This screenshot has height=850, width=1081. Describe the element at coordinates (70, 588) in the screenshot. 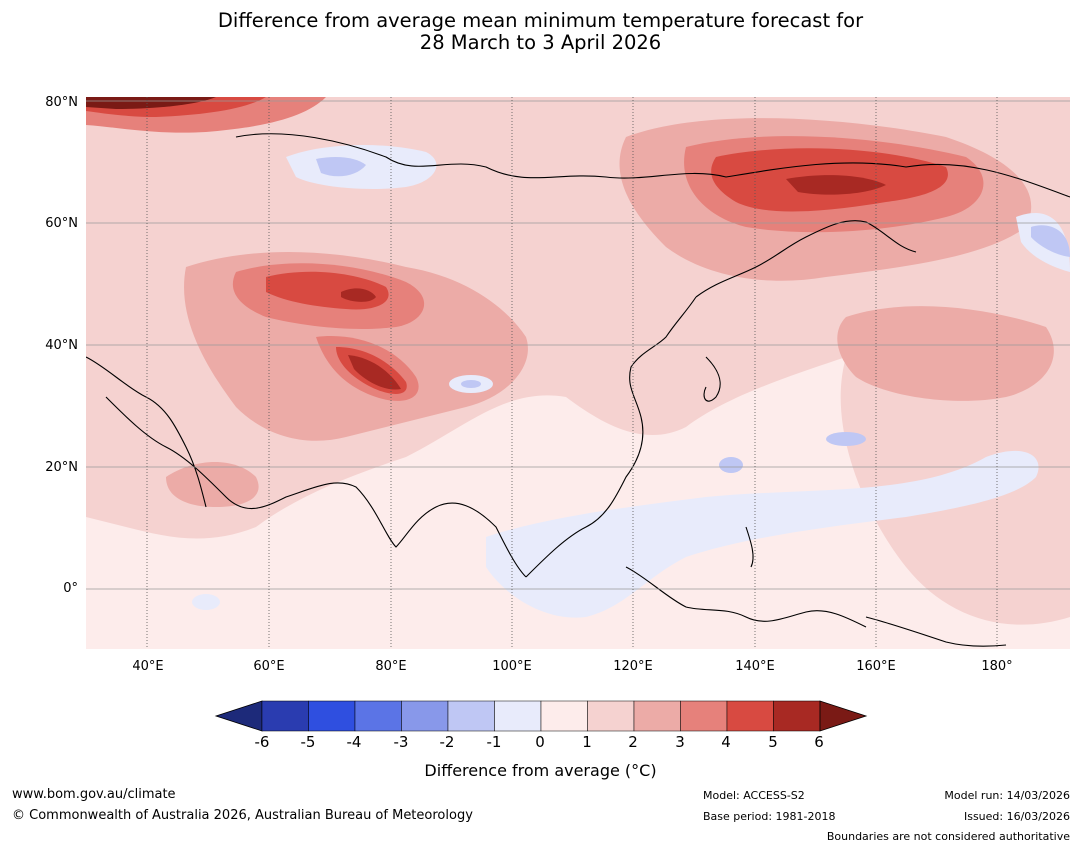

I see `lat-label-0: 0°` at that location.